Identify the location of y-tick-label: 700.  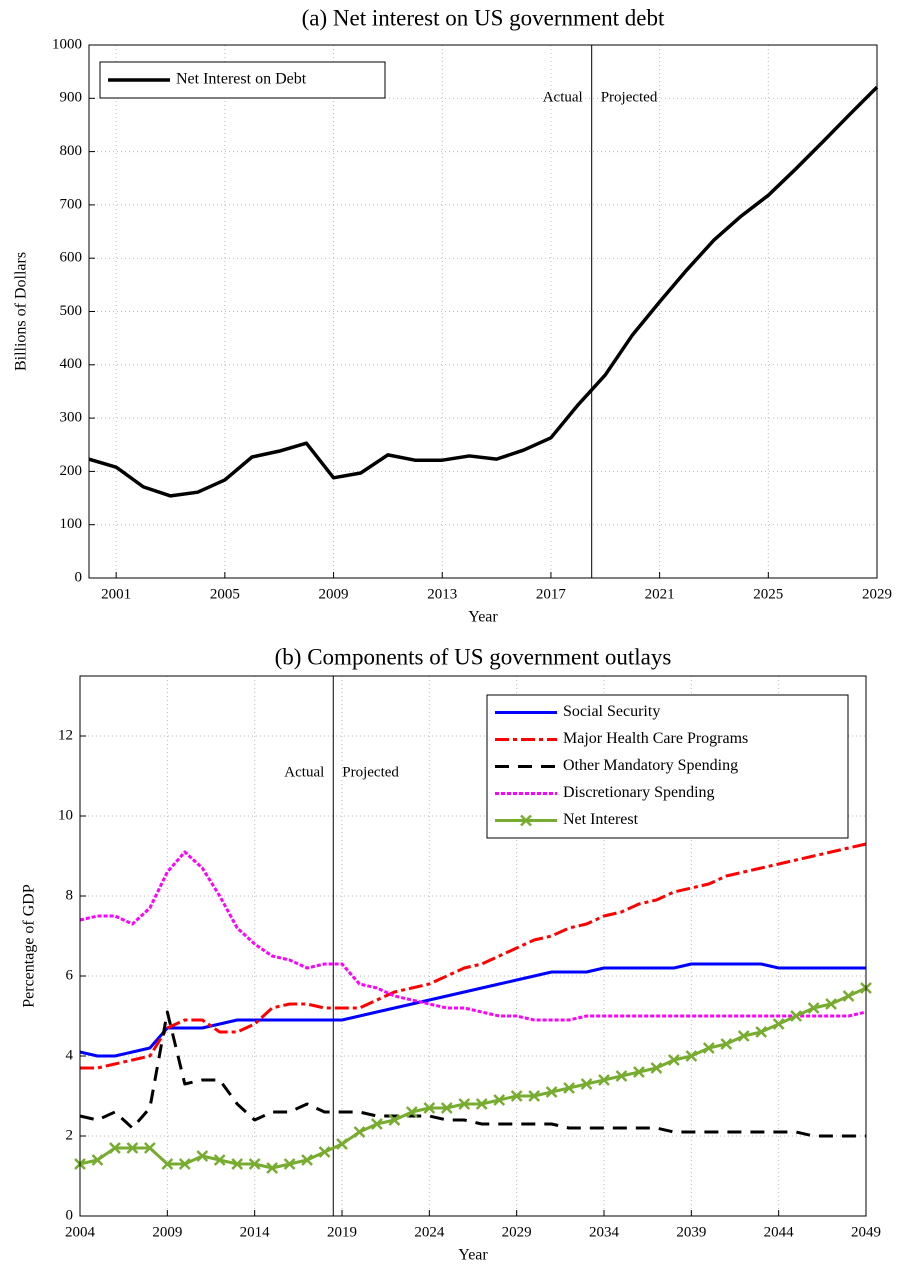
(71, 204).